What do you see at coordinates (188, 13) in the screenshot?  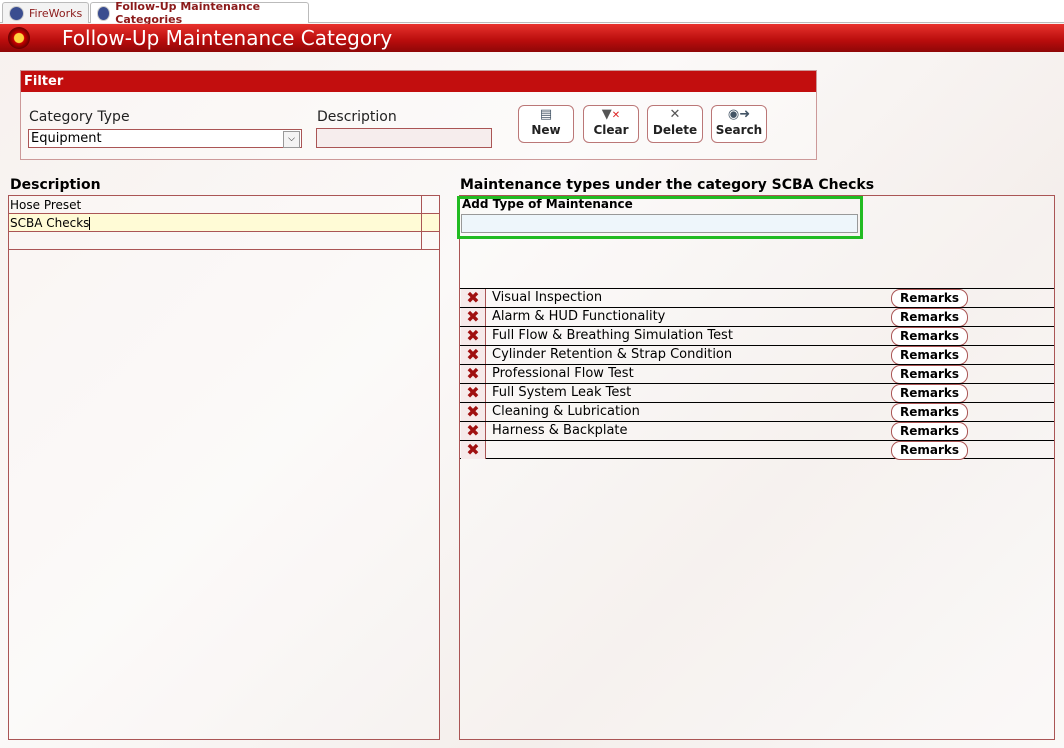 I see `tab-label: Follow-Up Maintenance Categories` at bounding box center [188, 13].